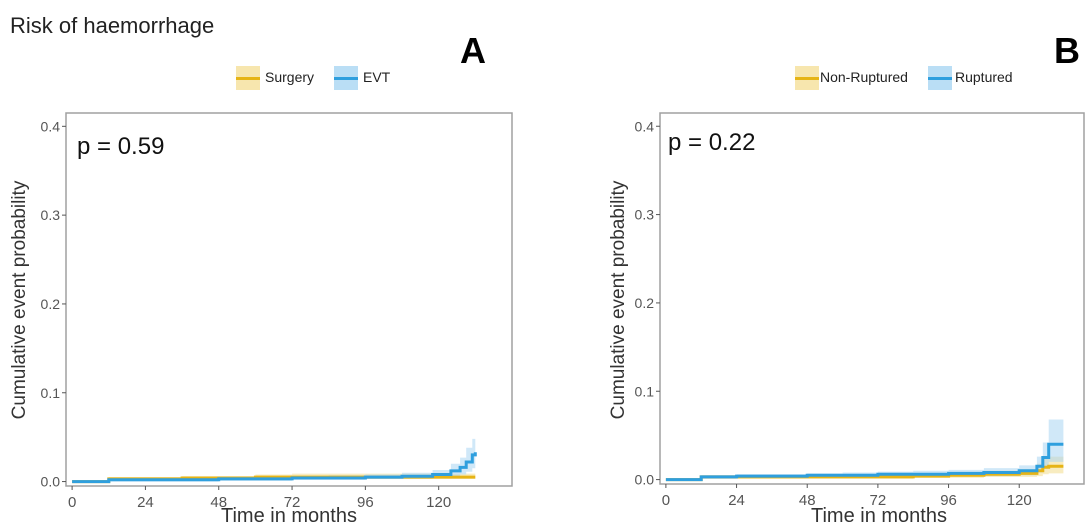 The image size is (1086, 526). I want to click on confidence-bands-b, so click(864, 449).